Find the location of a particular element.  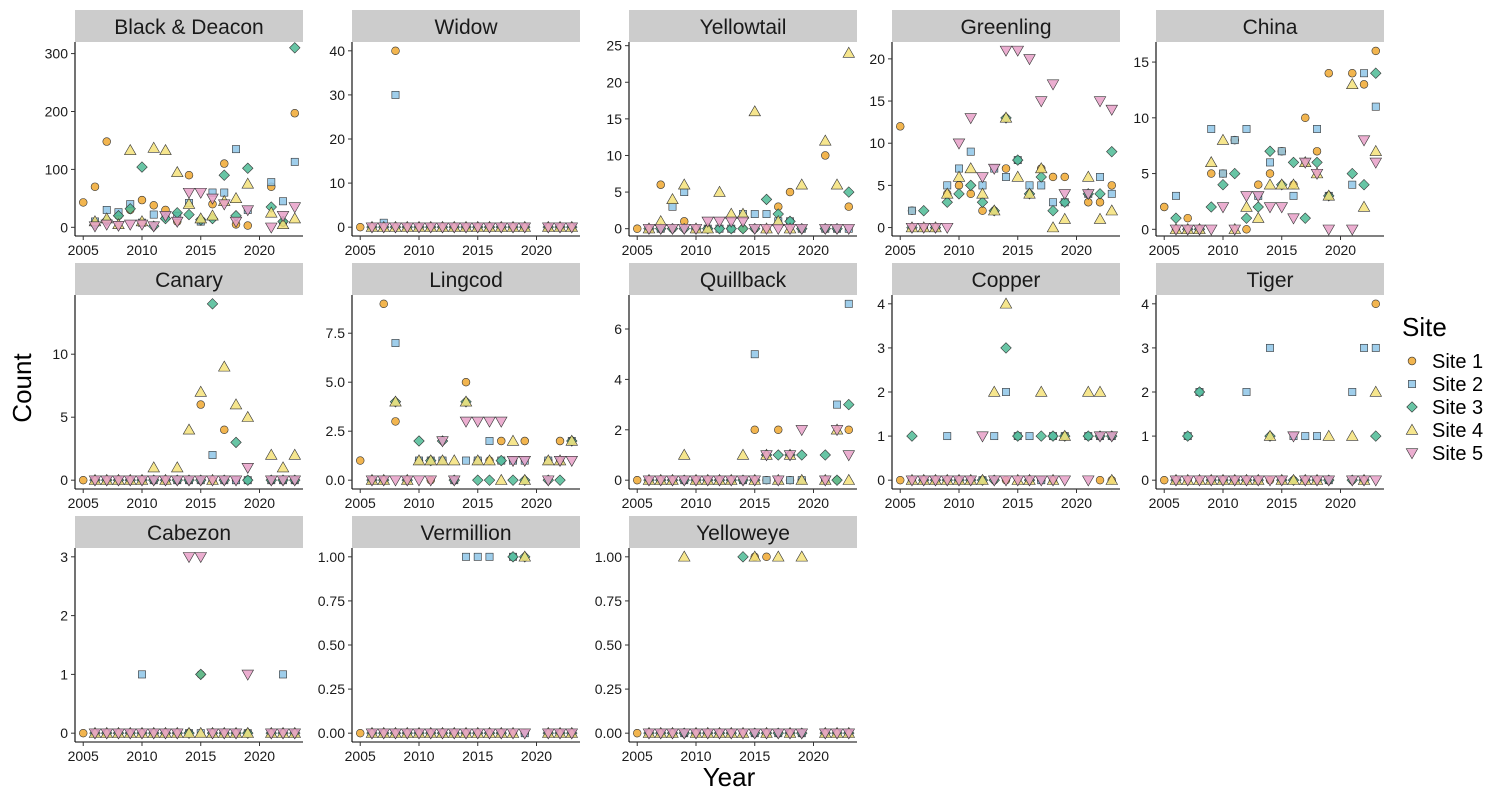

y-tick-label: 5 is located at coordinates (881, 185).